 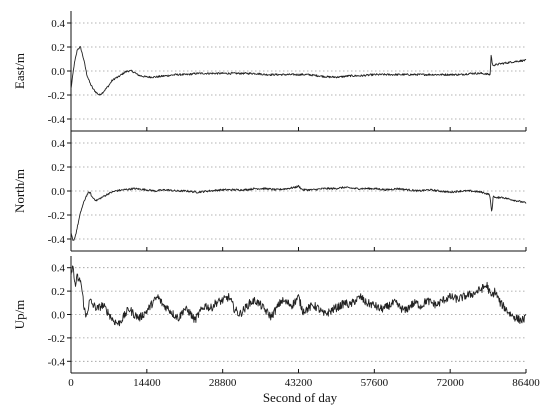 I want to click on y-tick-label-3-3: 0.2, so click(x=58, y=292).